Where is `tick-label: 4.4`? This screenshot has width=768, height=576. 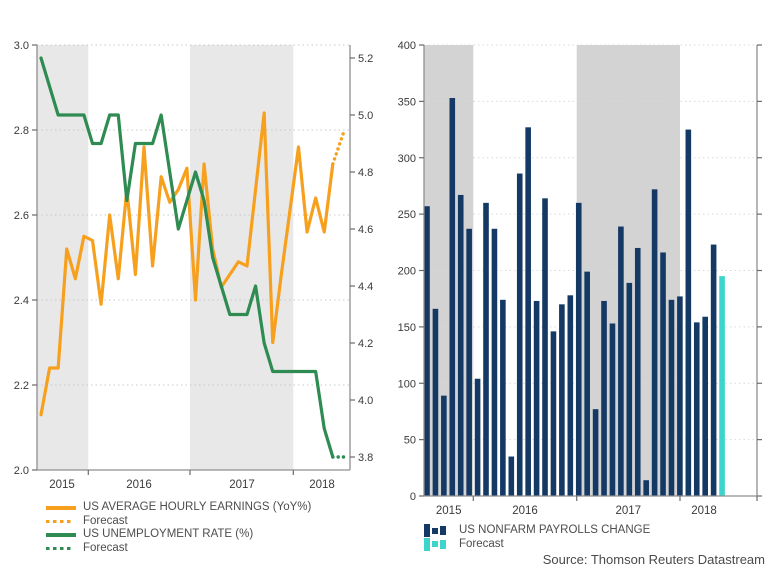 tick-label: 4.4 is located at coordinates (365, 287).